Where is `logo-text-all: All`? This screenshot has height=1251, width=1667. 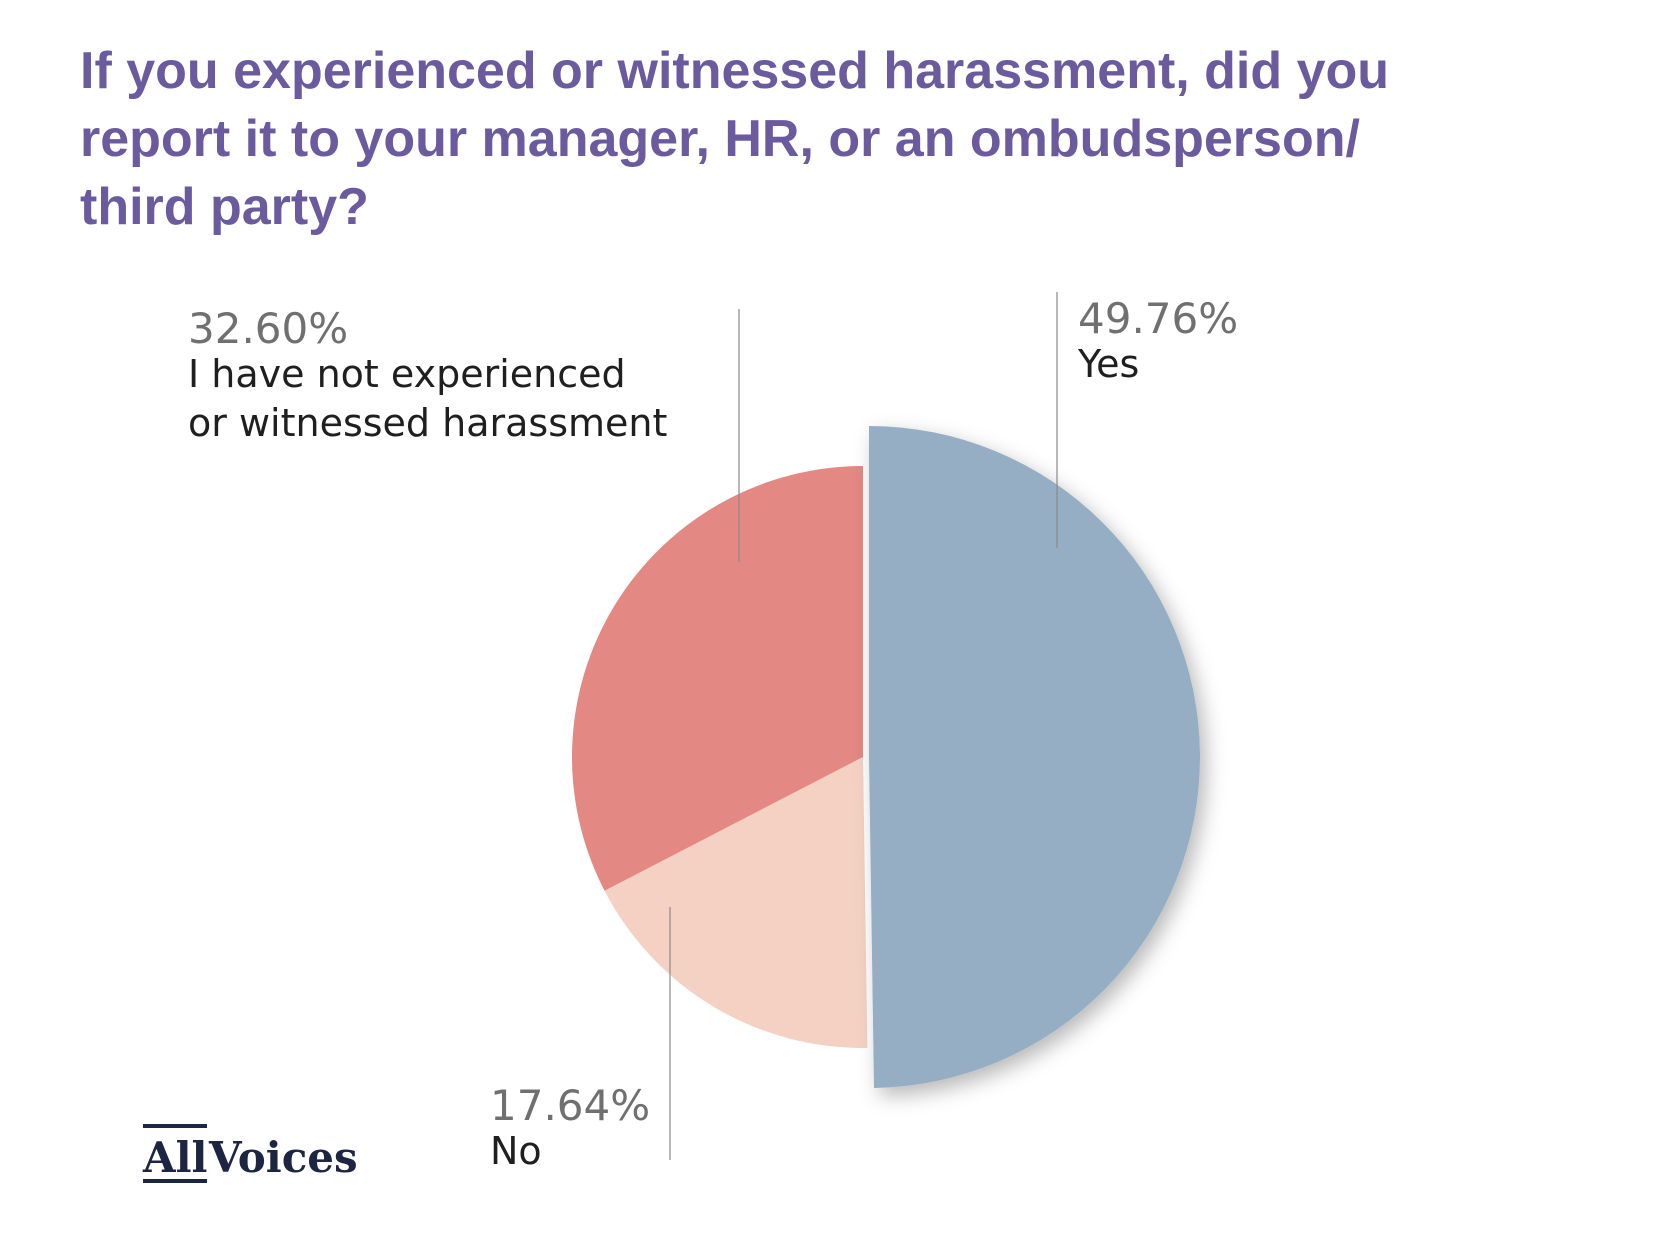
logo-text-all: All is located at coordinates (175, 1157).